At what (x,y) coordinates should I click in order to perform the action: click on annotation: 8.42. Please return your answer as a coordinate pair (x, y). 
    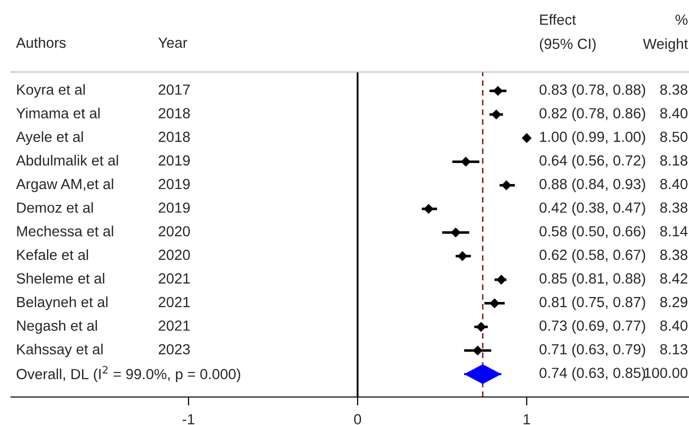
    Looking at the image, I should click on (674, 278).